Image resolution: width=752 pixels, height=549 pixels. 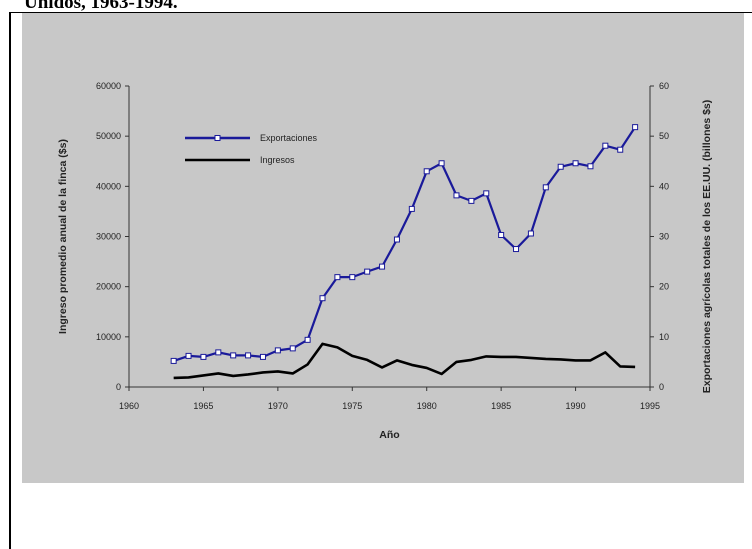 I want to click on x-tick-label: 1995, so click(x=650, y=406).